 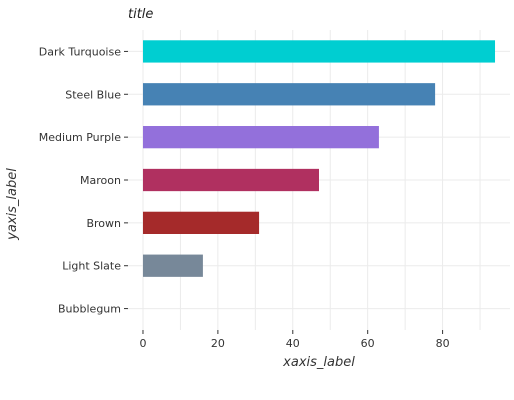 I want to click on x-tick-label: 0, so click(x=142, y=343).